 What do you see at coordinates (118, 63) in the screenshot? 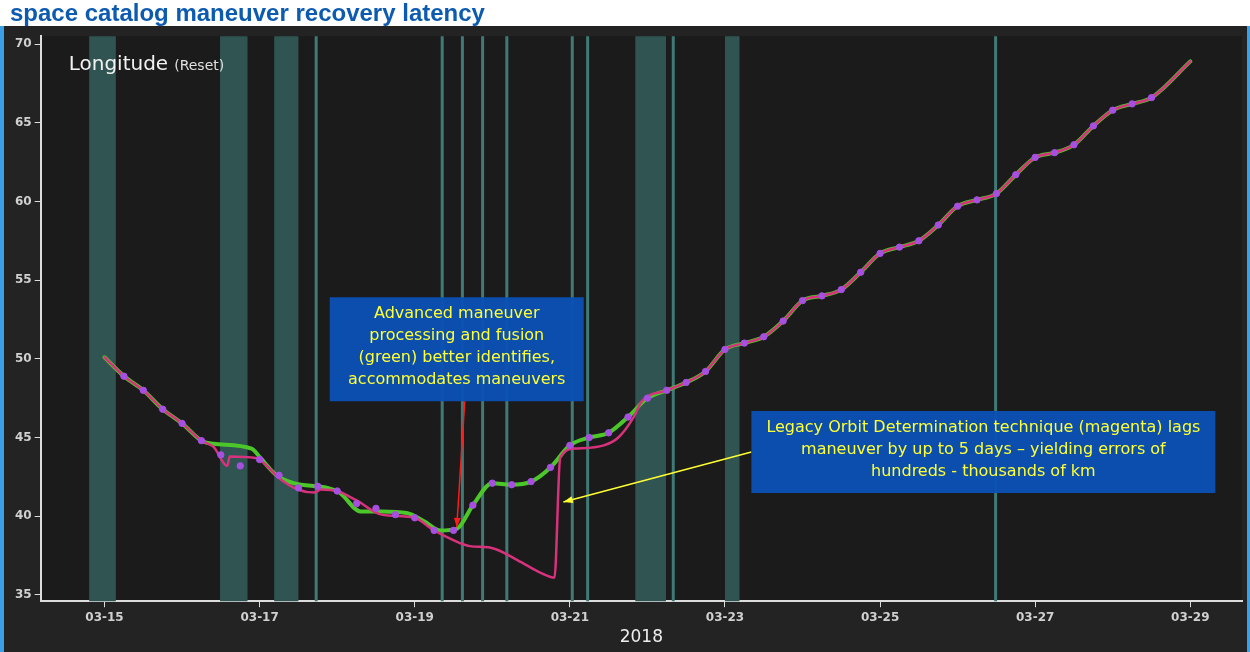
I see `y-axis-title: Longitude` at bounding box center [118, 63].